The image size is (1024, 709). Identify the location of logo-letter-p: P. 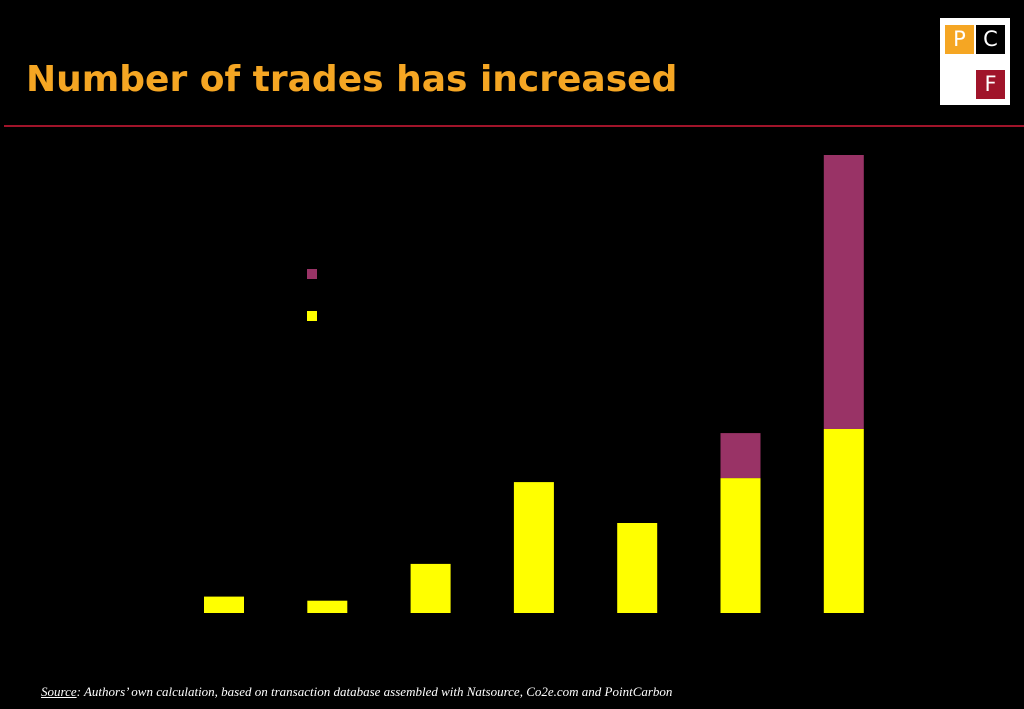
(959, 39).